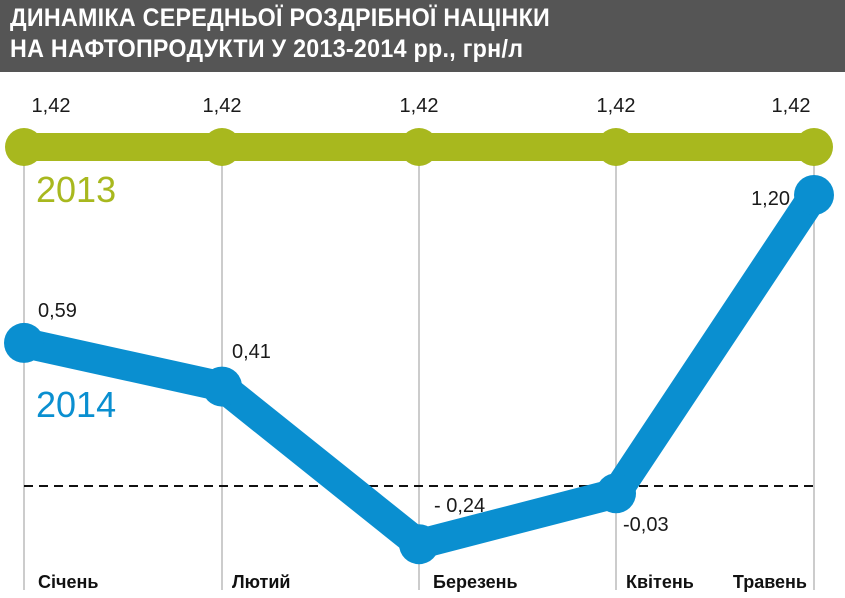 The width and height of the screenshot is (845, 598). Describe the element at coordinates (459, 506) in the screenshot. I see `data-label-2014: - 0,24` at that location.